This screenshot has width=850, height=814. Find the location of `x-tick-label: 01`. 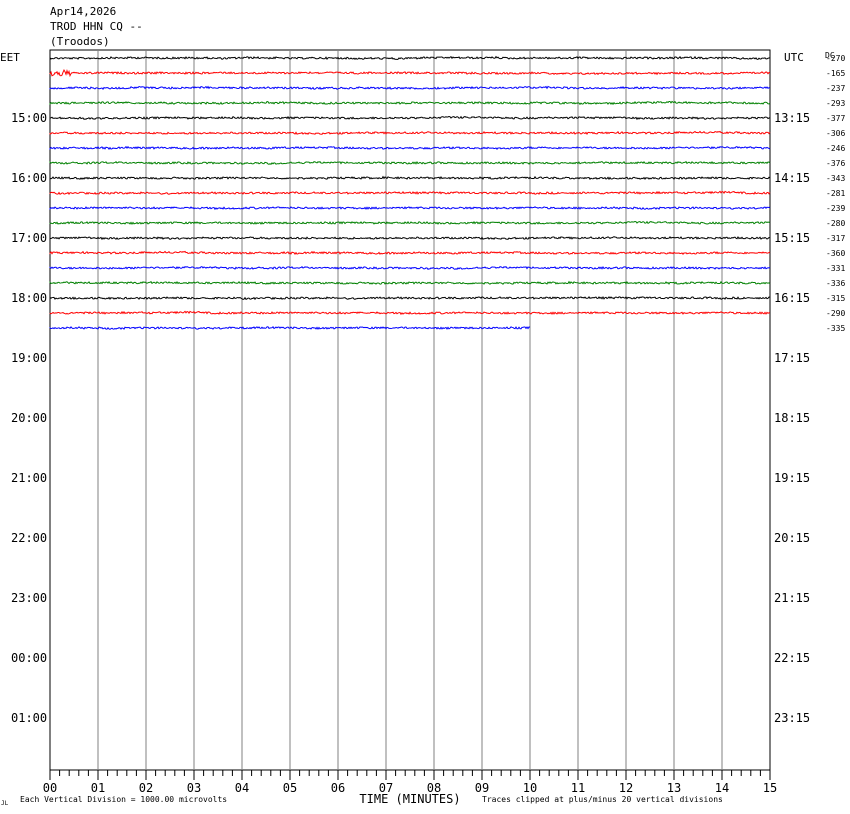

x-tick-label: 01 is located at coordinates (98, 788).